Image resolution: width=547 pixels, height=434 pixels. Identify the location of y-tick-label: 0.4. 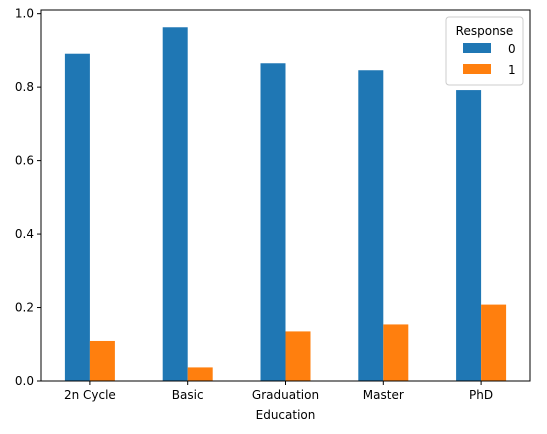
(24, 234).